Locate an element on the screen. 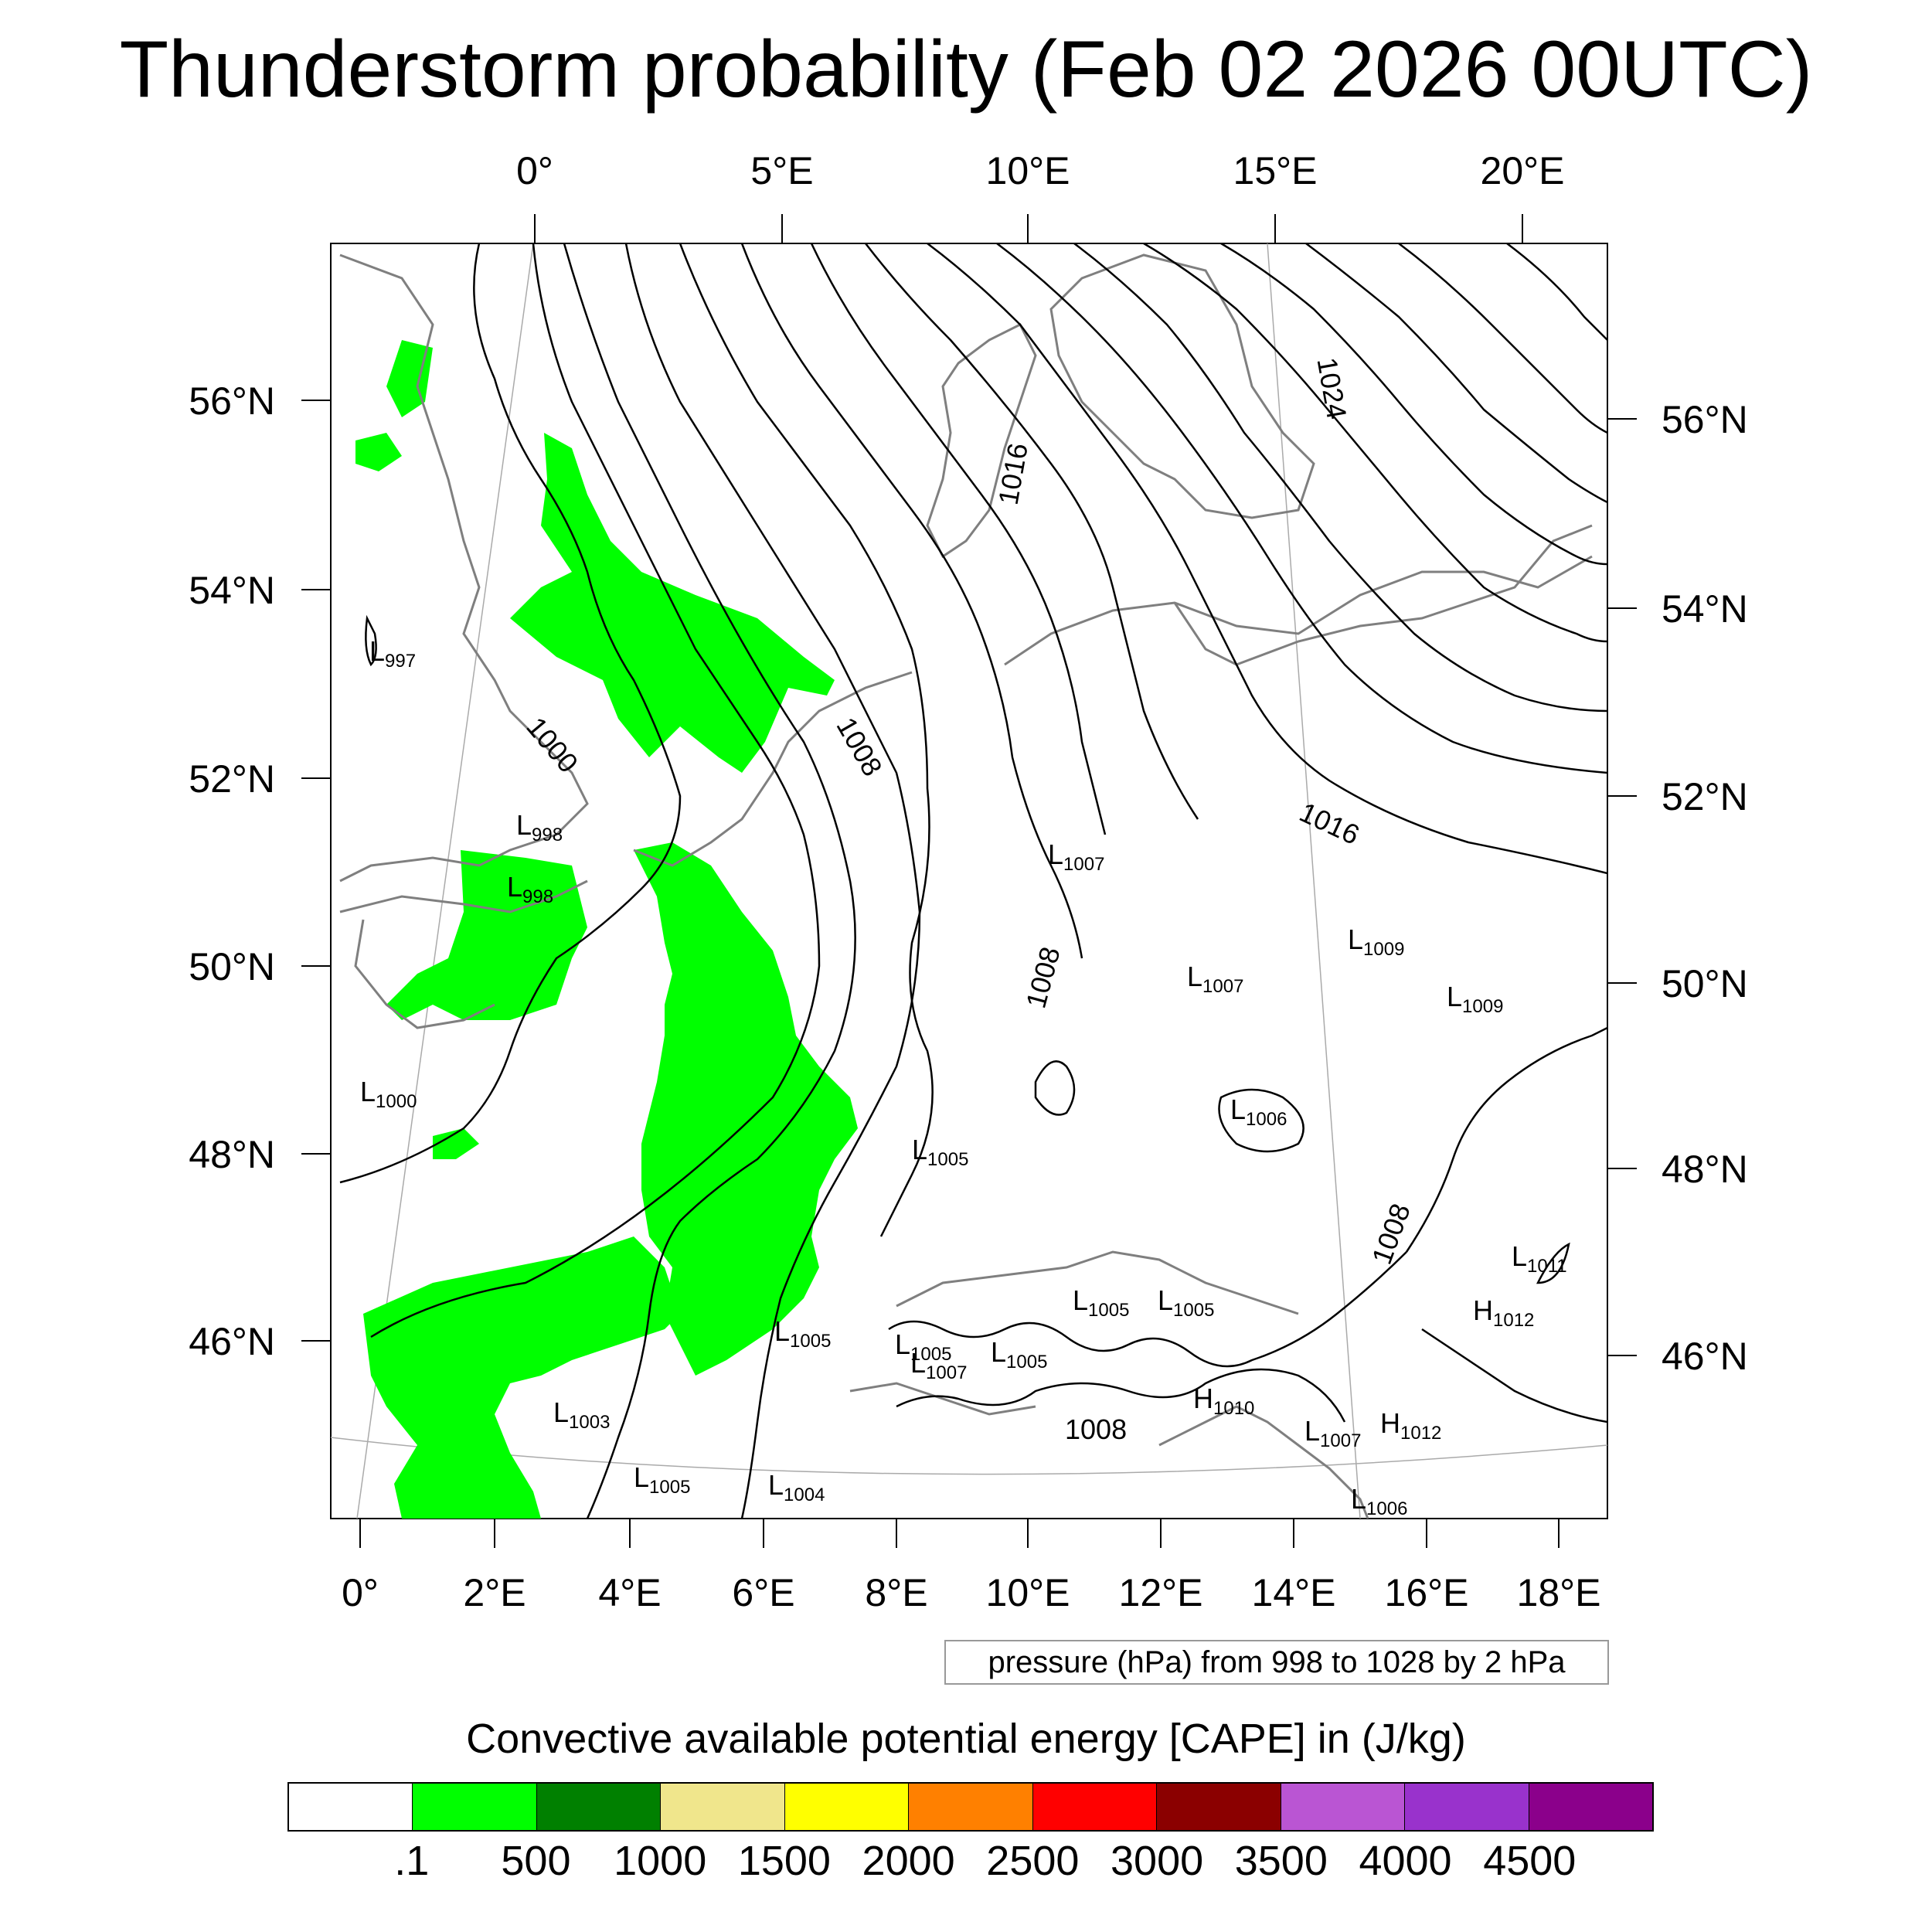 The width and height of the screenshot is (1932, 1932). coast-france-west is located at coordinates (425, 974).